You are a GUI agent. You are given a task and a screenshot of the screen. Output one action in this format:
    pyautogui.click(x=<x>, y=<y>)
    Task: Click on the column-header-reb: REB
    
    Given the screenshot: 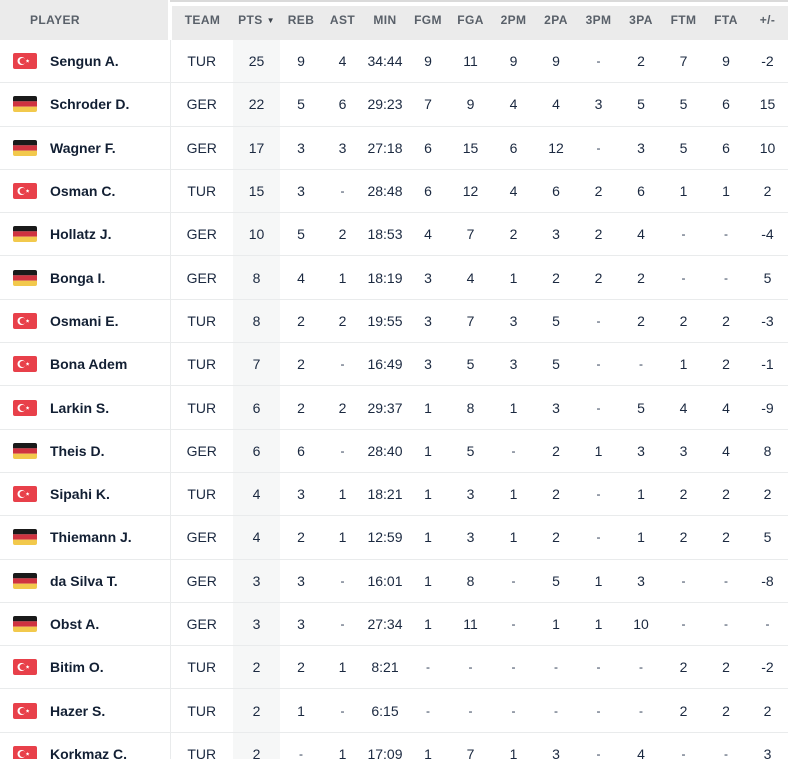 What is the action you would take?
    pyautogui.click(x=301, y=20)
    